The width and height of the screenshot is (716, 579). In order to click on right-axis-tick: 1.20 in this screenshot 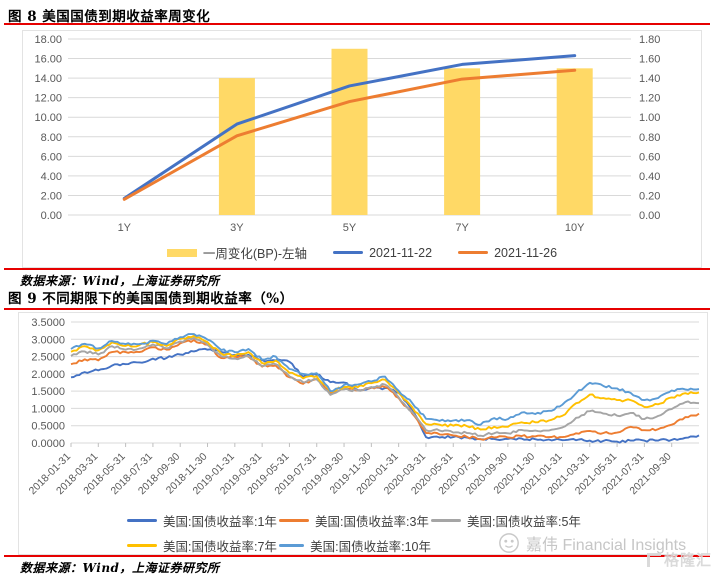, I will do `click(649, 99)`.